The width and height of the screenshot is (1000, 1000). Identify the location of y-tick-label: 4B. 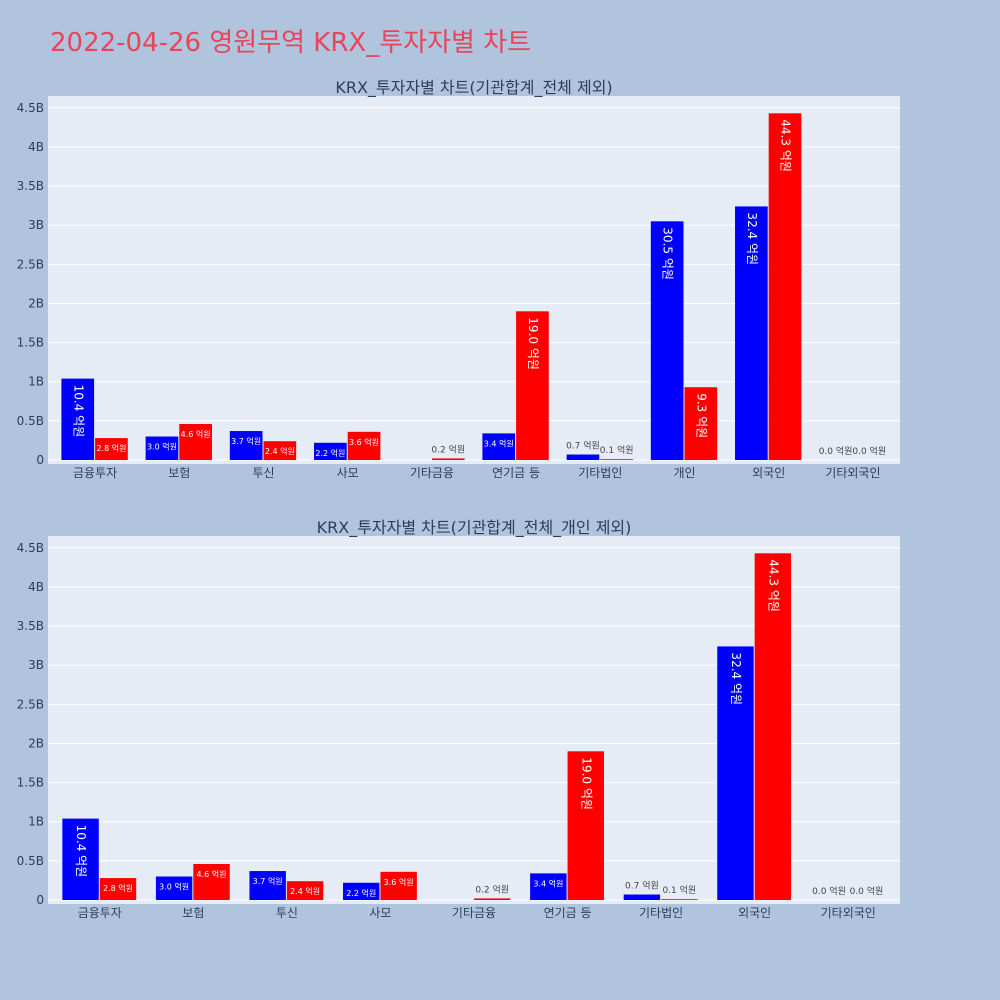
(36, 587).